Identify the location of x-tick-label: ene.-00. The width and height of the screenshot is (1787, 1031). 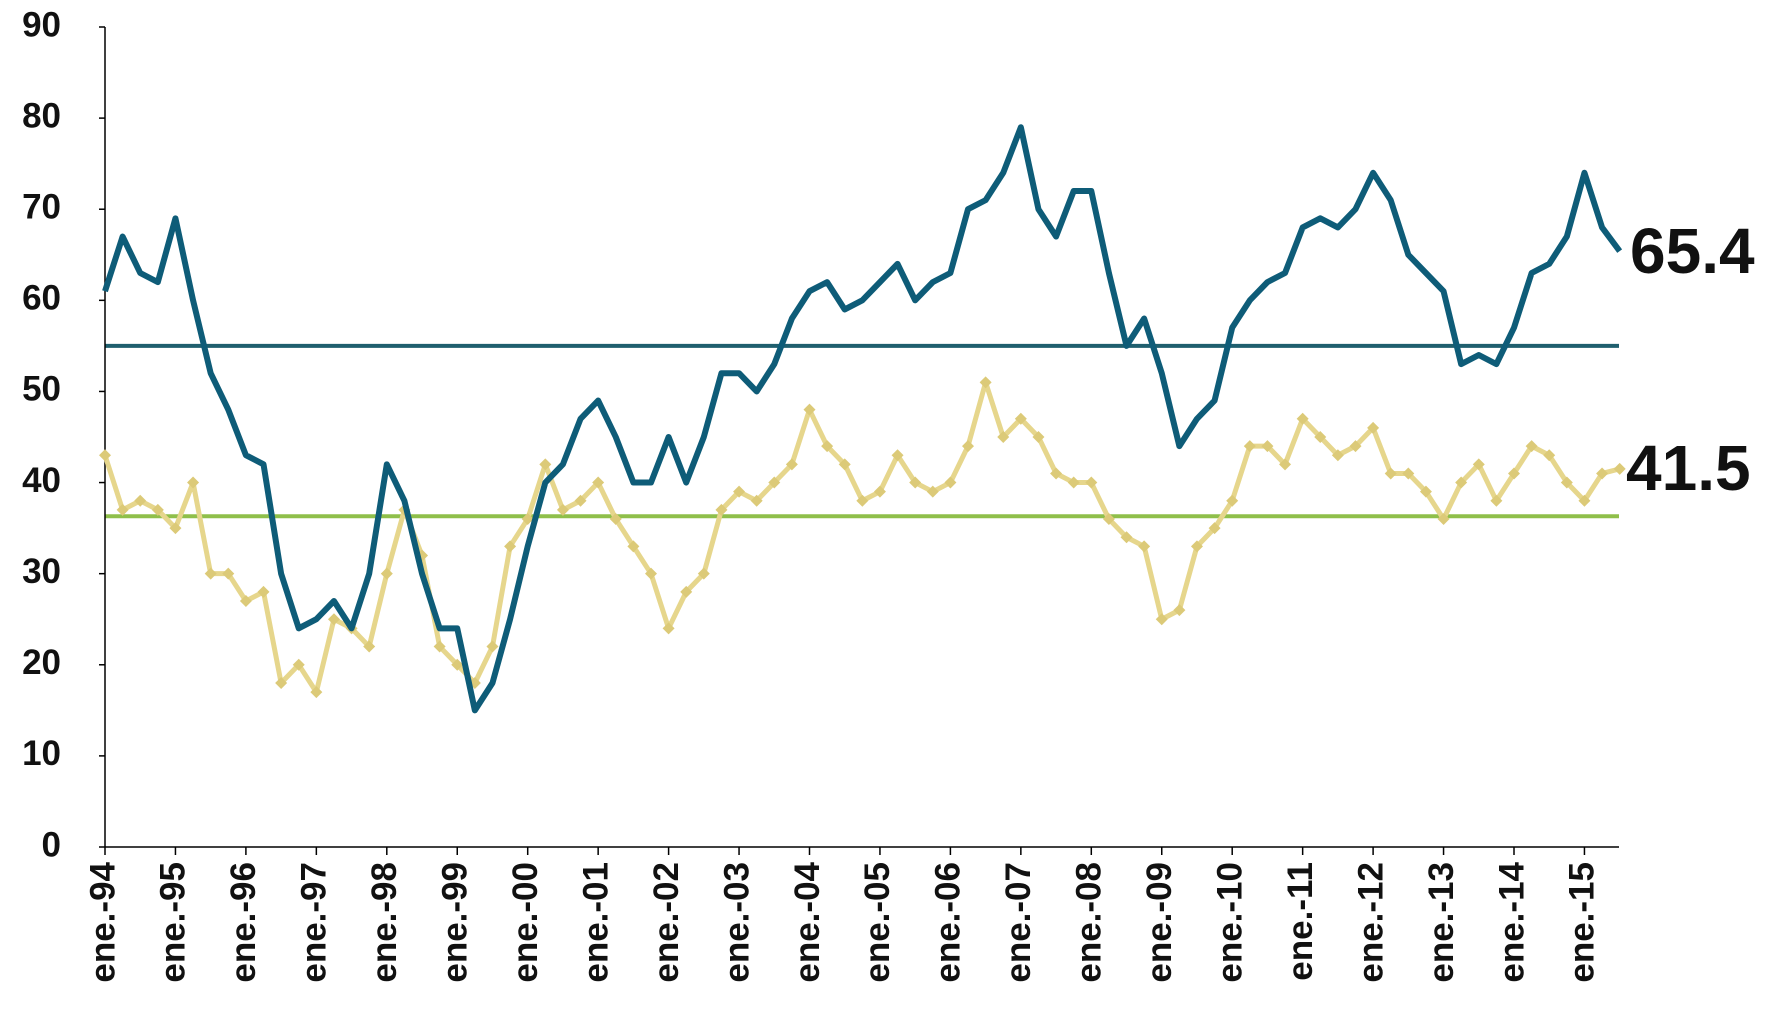
(525, 922).